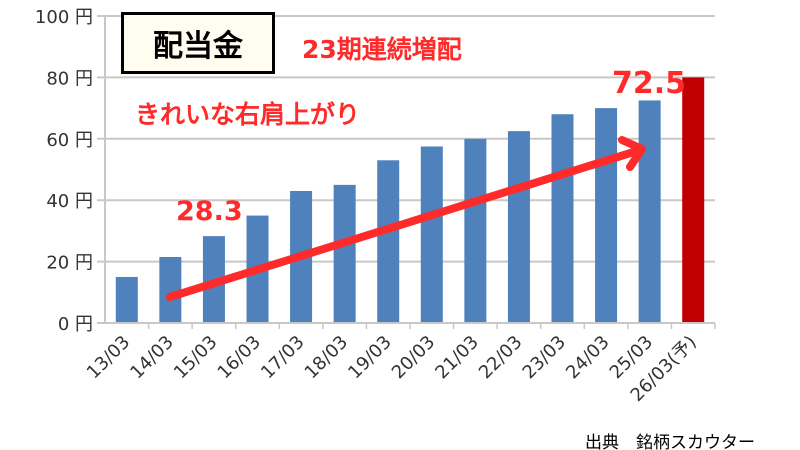  Describe the element at coordinates (327, 358) in the screenshot. I see `x-tick-label: 18/03` at that location.